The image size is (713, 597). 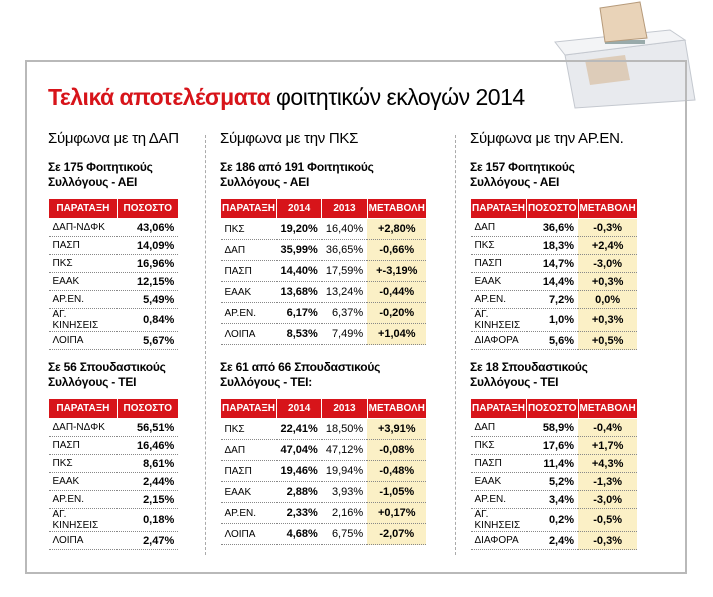 I want to click on value-cell: 13,24%, so click(x=344, y=292).